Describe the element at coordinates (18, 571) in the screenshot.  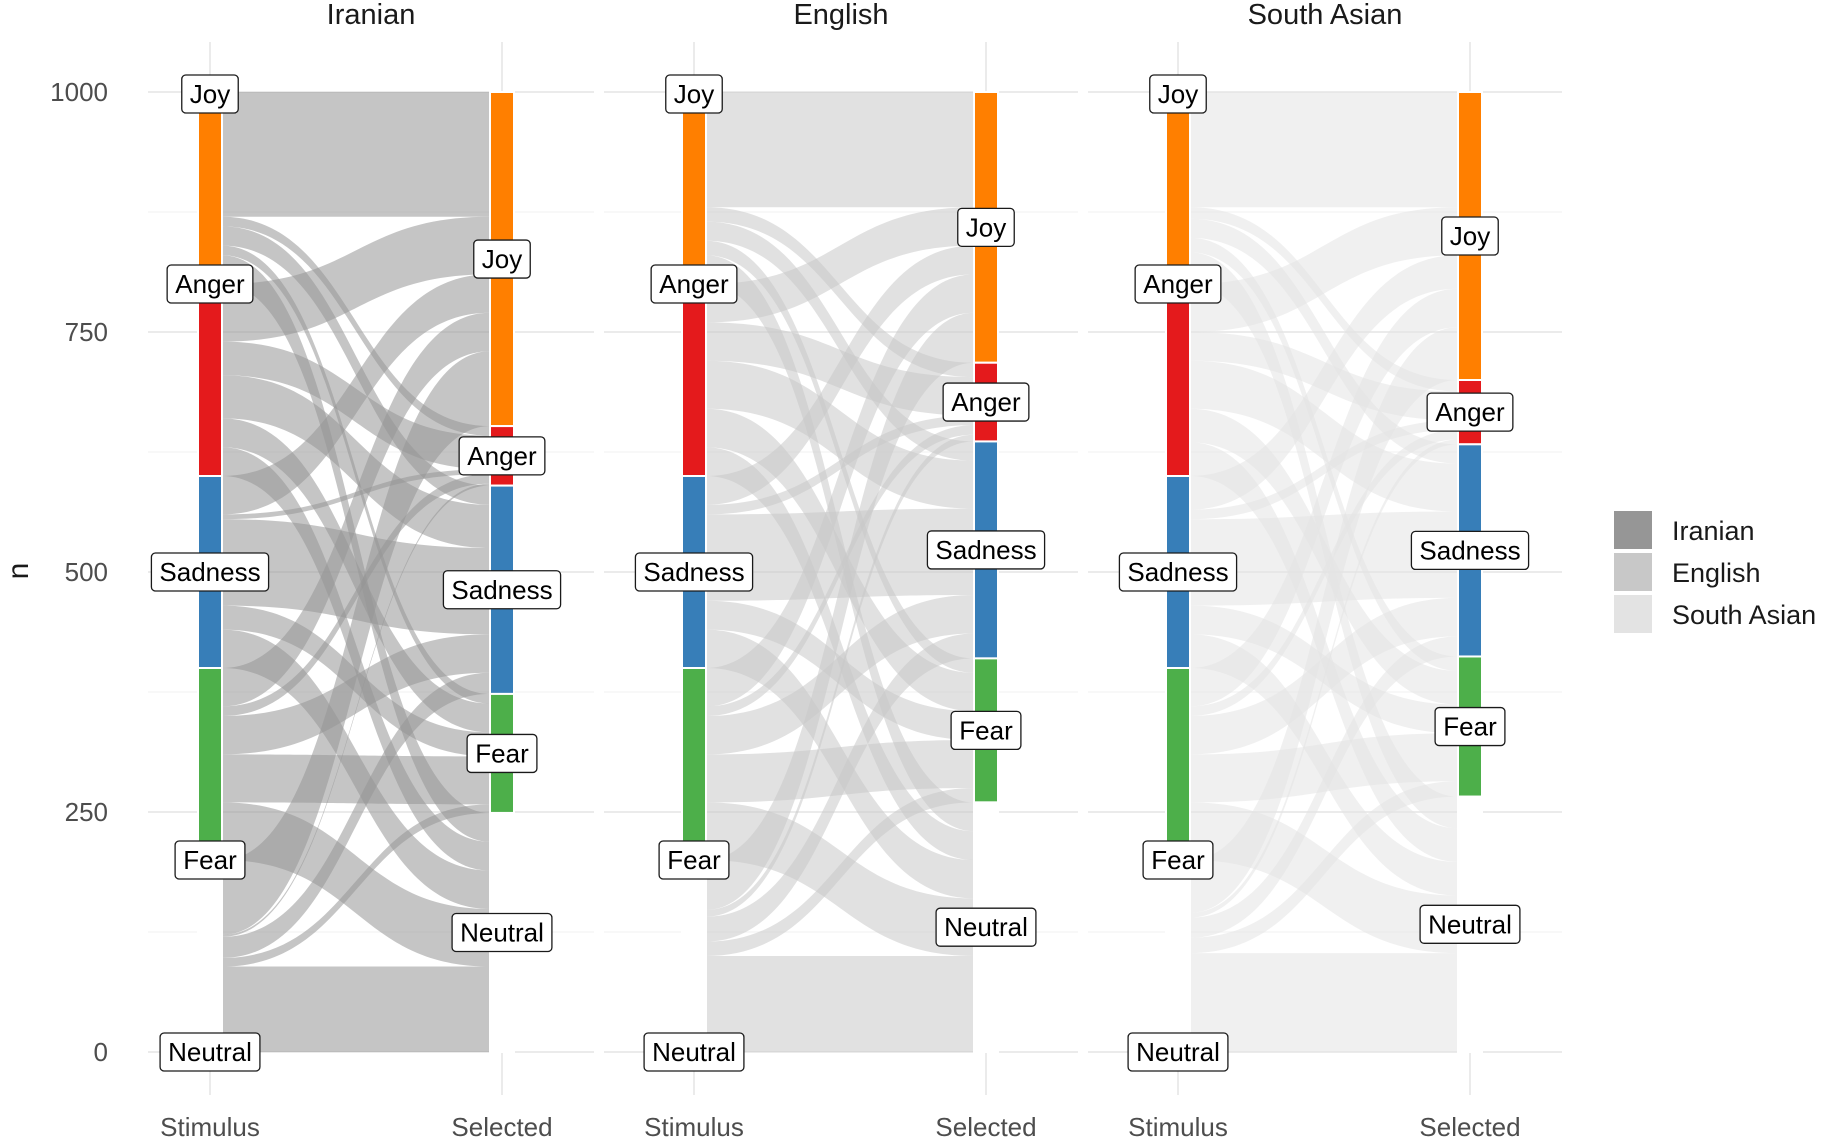
I see `y-axis-title: n` at that location.